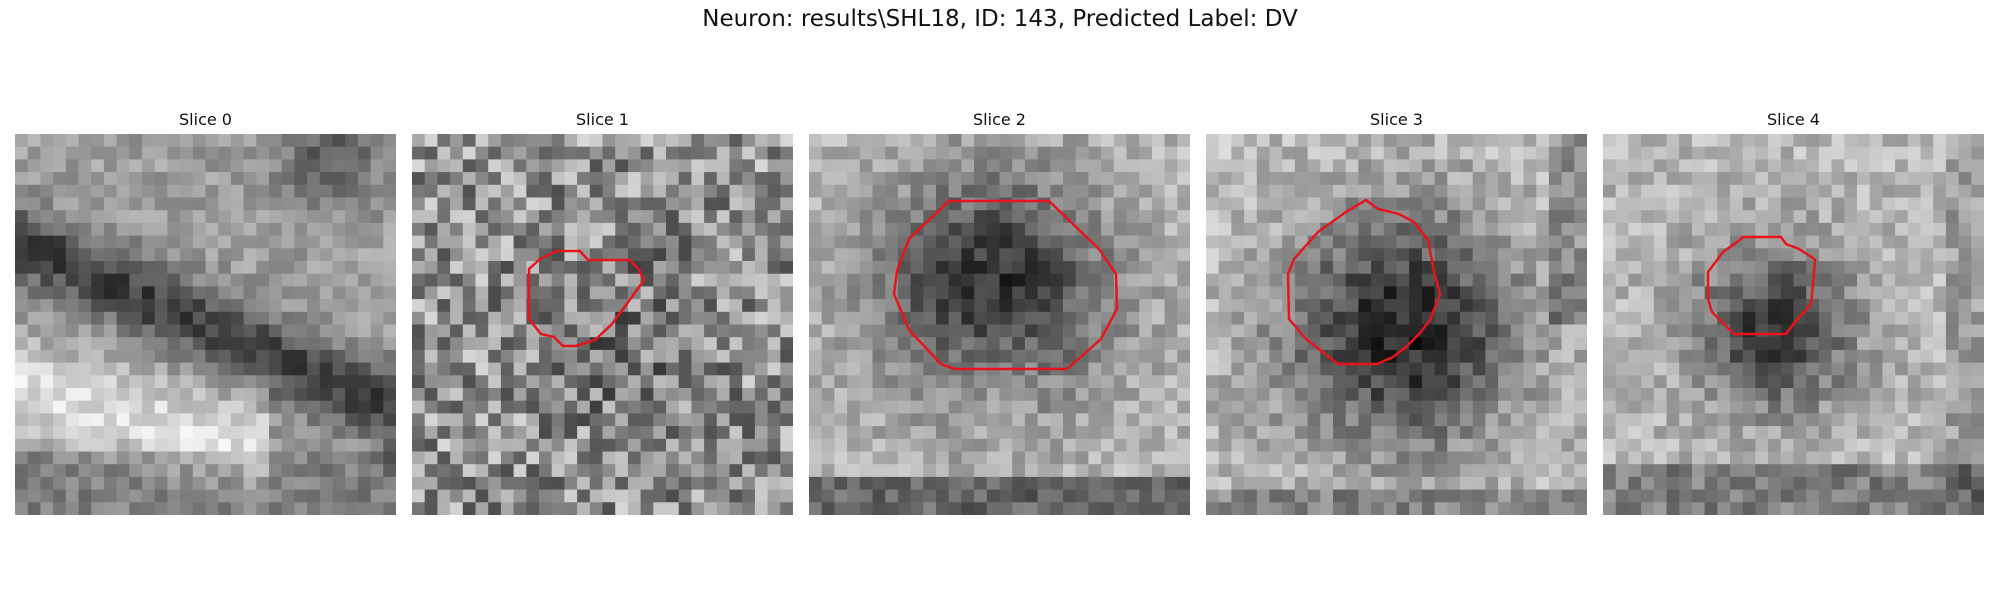 The height and width of the screenshot is (600, 2000). Describe the element at coordinates (602, 119) in the screenshot. I see `panel-title: Slice 1` at that location.